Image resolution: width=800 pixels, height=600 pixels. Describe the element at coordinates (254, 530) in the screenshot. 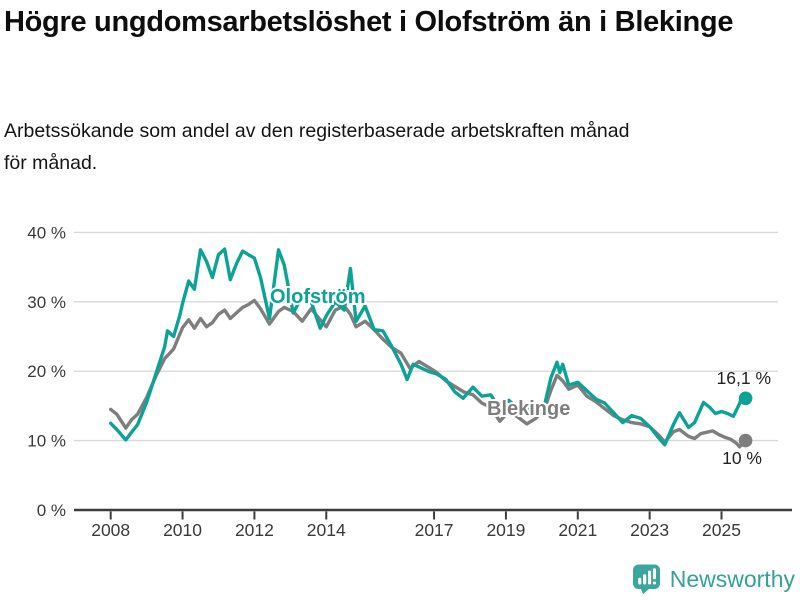

I see `x-axis-tick-label: 2012` at that location.